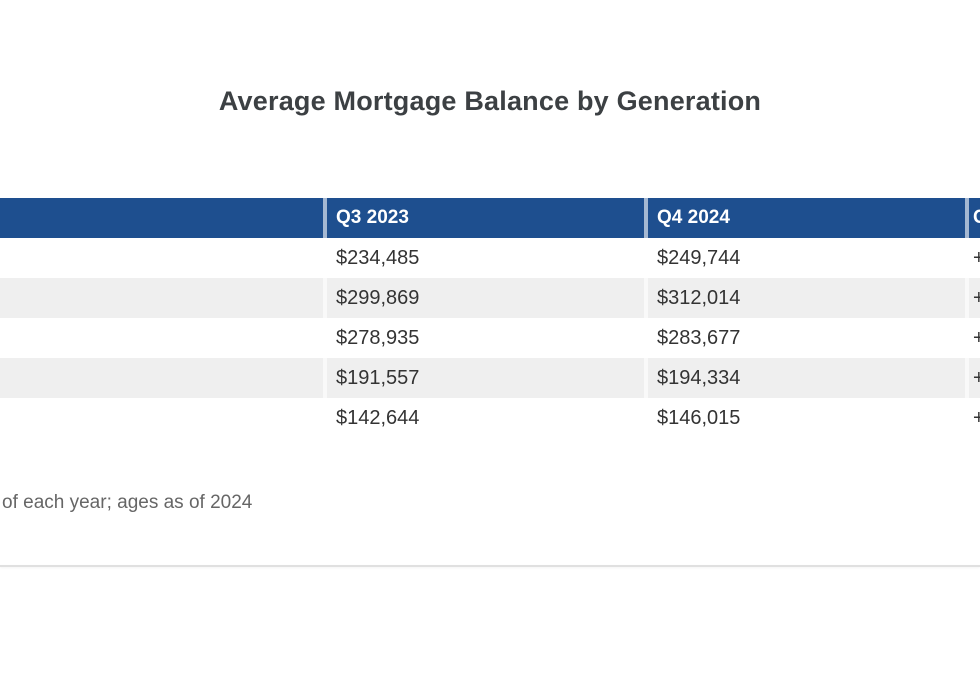  Describe the element at coordinates (483, 418) in the screenshot. I see `q3-2023-value: $142,644` at that location.